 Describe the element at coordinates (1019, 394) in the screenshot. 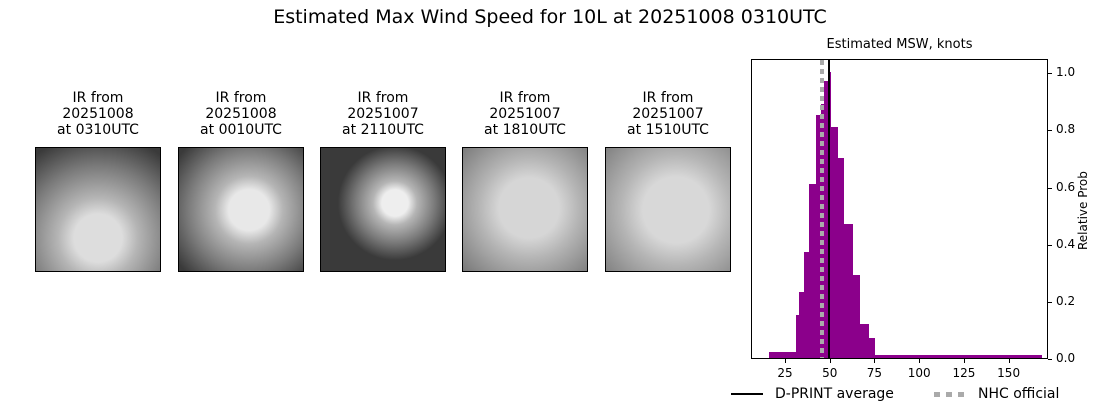

I see `legend-nhc-label: NHC official` at that location.